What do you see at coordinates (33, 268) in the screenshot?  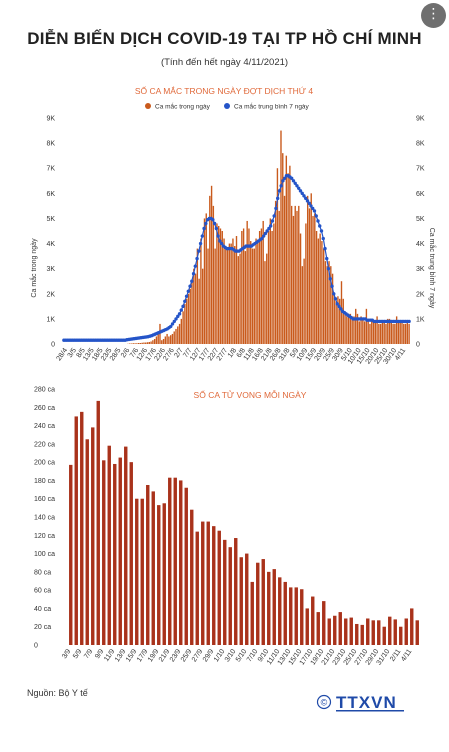 I see `chart1-y-axis-title-left: Ca mắc trong ngày` at bounding box center [33, 268].